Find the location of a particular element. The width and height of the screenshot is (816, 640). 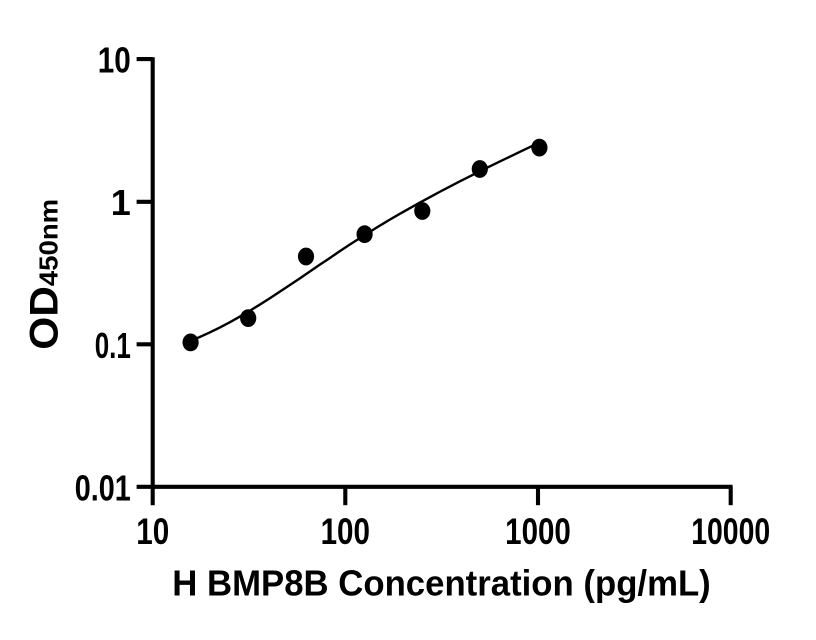

svg-text: 1000 is located at coordinates (538, 531).